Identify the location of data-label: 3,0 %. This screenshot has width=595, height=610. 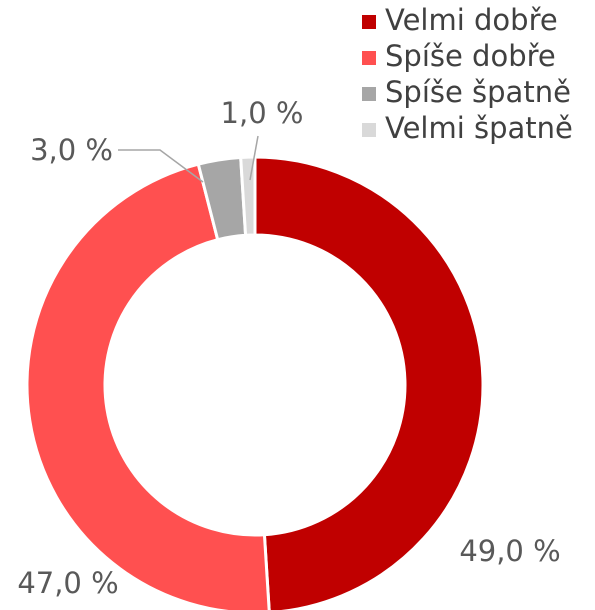
(71, 150).